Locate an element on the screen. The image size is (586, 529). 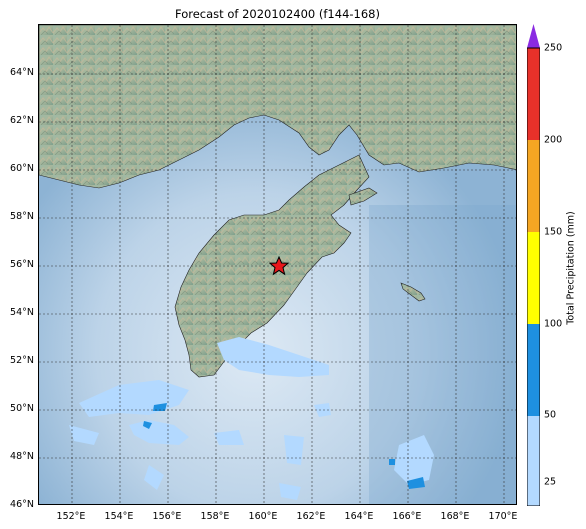
colorbar-over-triangle is located at coordinates (533, 36).